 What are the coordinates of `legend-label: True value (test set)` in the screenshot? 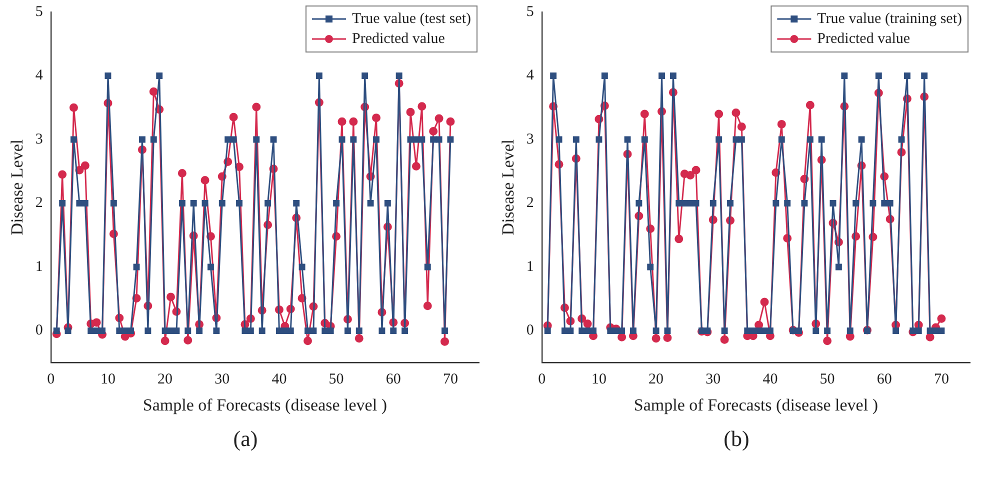 It's located at (412, 18).